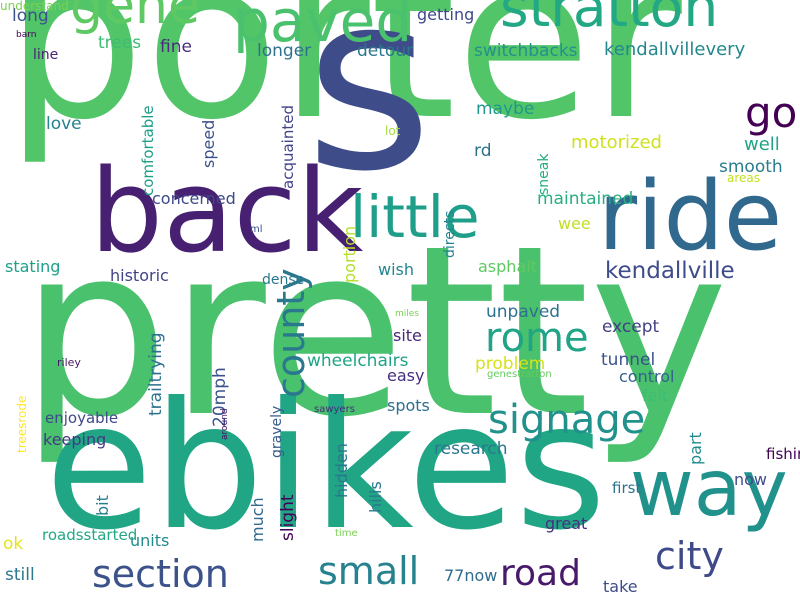 The image size is (800, 600). What do you see at coordinates (64, 124) in the screenshot?
I see `word-love: love` at bounding box center [64, 124].